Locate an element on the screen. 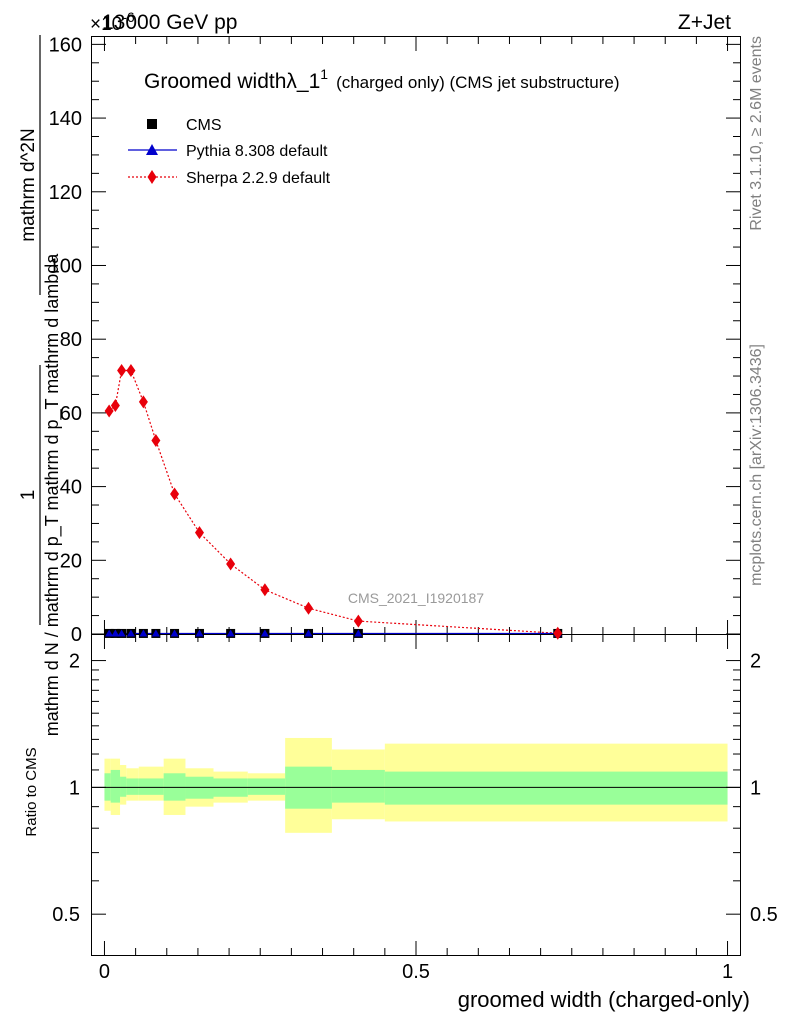 Image resolution: width=786 pixels, height=1024 pixels. ratio-y-tick-label-right: 2 is located at coordinates (755, 662).